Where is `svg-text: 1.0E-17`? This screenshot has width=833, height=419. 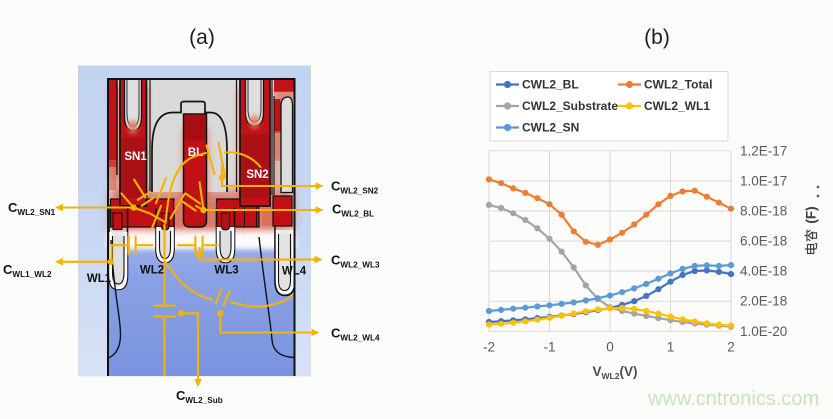 svg-text: 1.0E-17 is located at coordinates (763, 181).